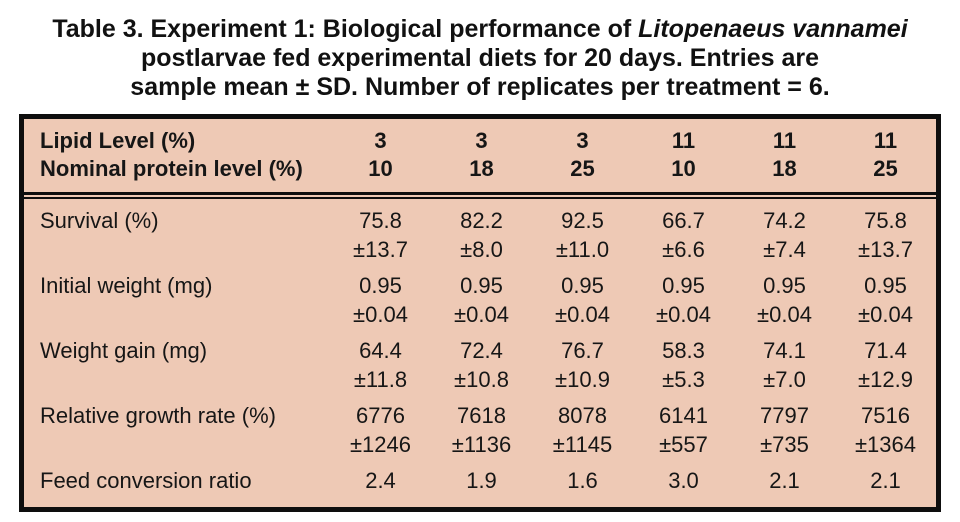  What do you see at coordinates (784, 220) in the screenshot?
I see `data-cell: 74.2` at bounding box center [784, 220].